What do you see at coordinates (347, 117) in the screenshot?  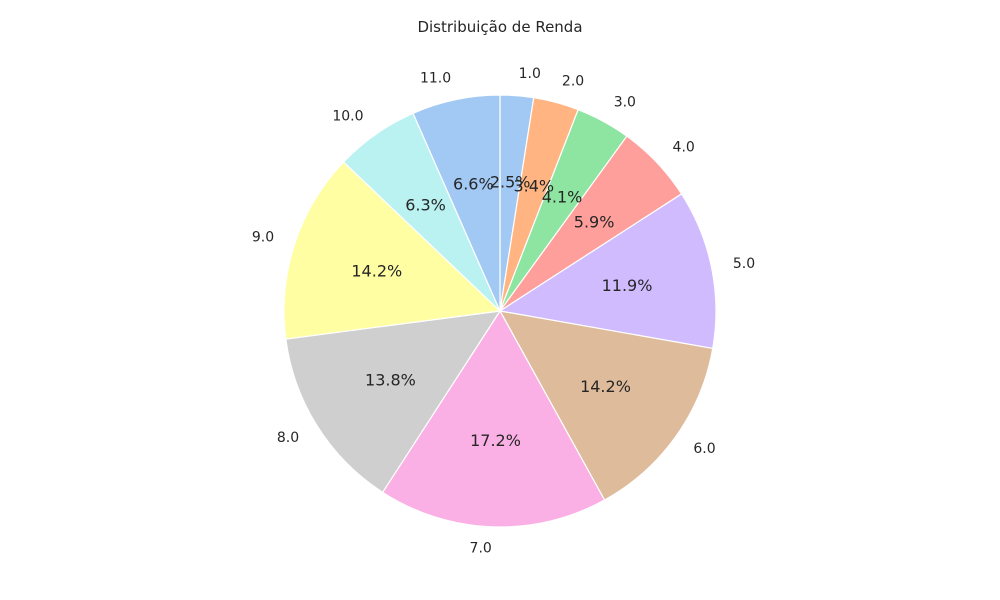 I see `slice-category-label: 10.0` at bounding box center [347, 117].